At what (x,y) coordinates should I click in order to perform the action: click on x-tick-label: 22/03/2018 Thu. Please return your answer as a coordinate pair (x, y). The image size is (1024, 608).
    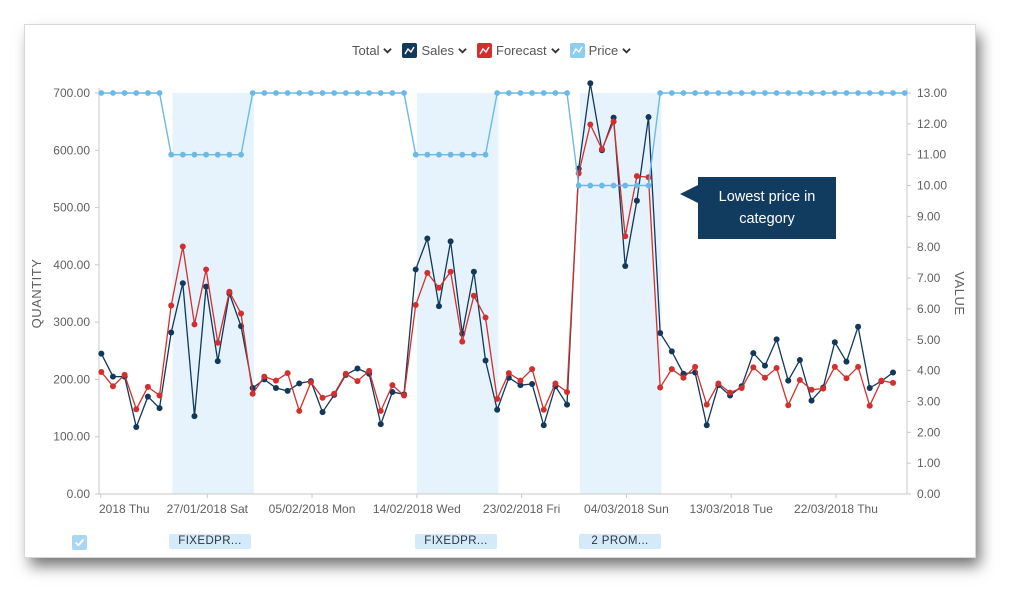
    Looking at the image, I should click on (836, 509).